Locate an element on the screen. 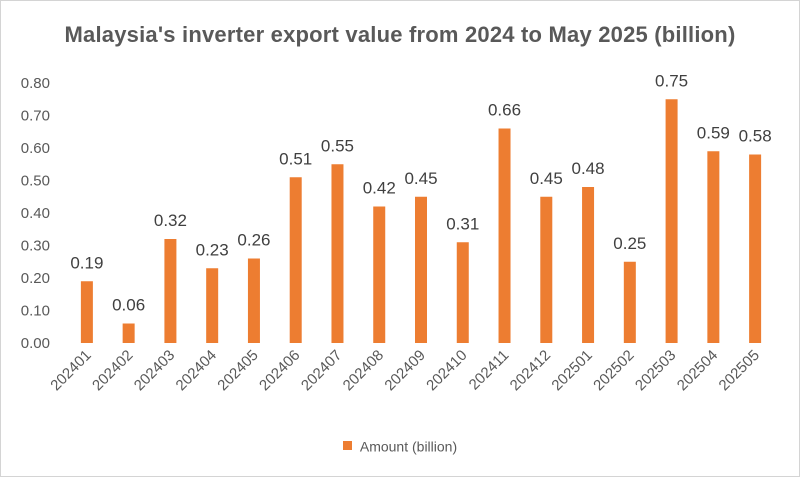  y-tick-label: 0.10 is located at coordinates (35, 311).